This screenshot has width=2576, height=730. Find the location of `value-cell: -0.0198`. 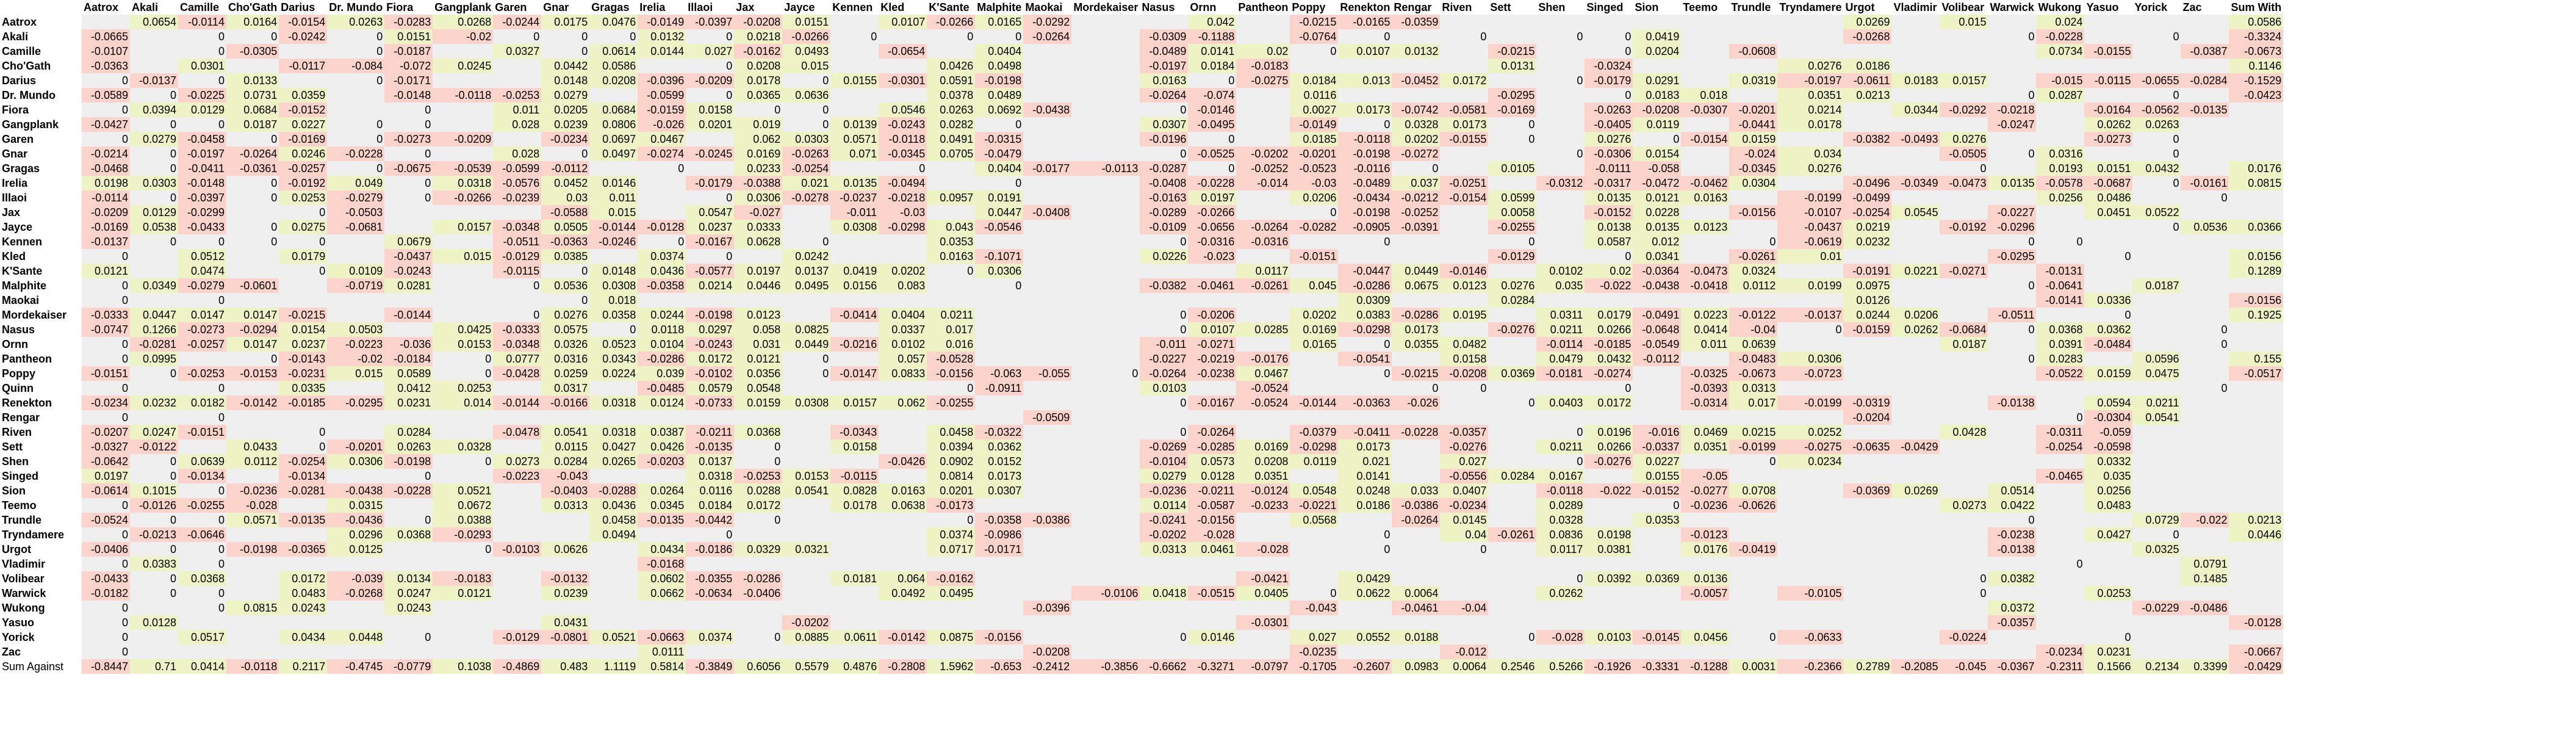

value-cell: -0.0198 is located at coordinates (999, 80).